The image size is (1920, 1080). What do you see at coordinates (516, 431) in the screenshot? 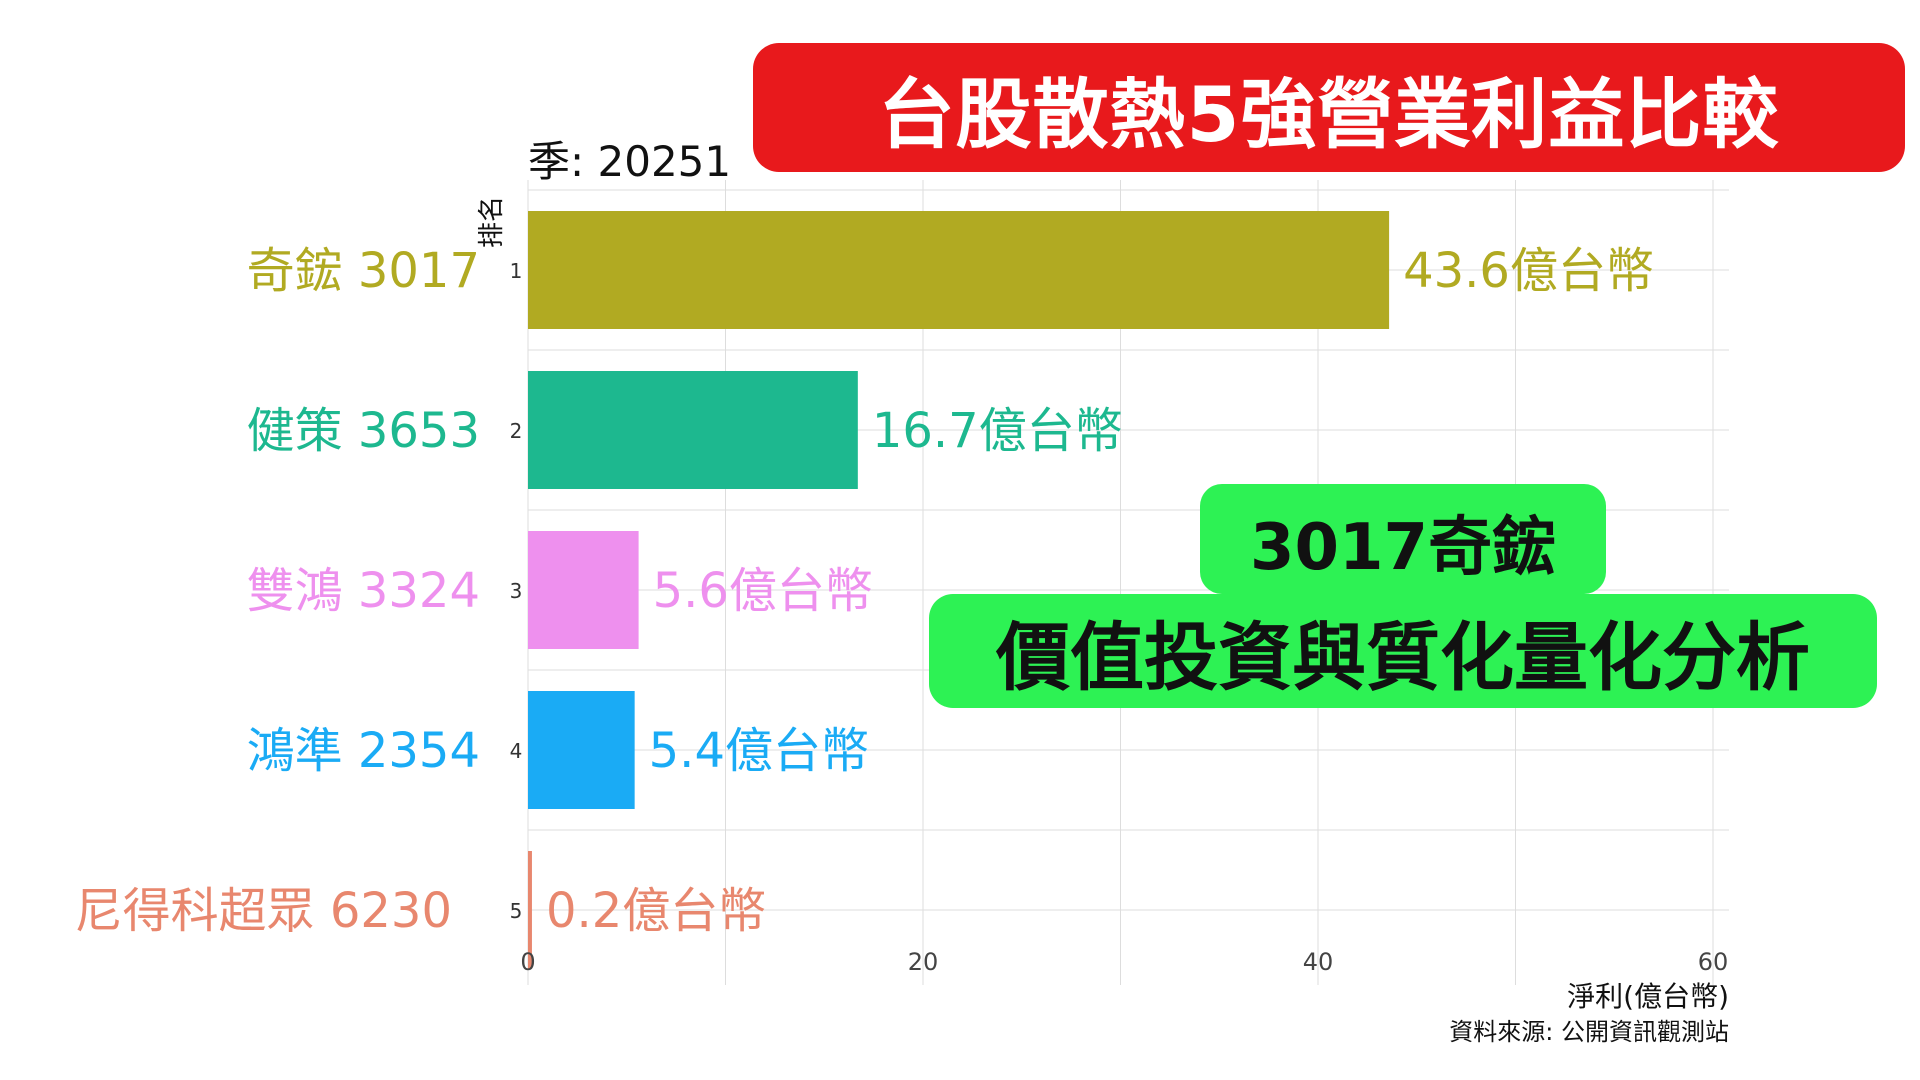
I see `rank-tick-2: 2` at bounding box center [516, 431].